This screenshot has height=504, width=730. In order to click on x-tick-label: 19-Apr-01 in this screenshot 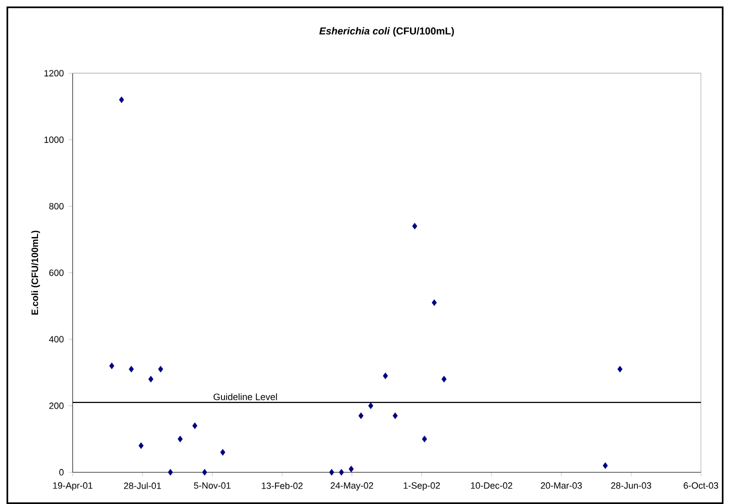, I will do `click(72, 486)`.